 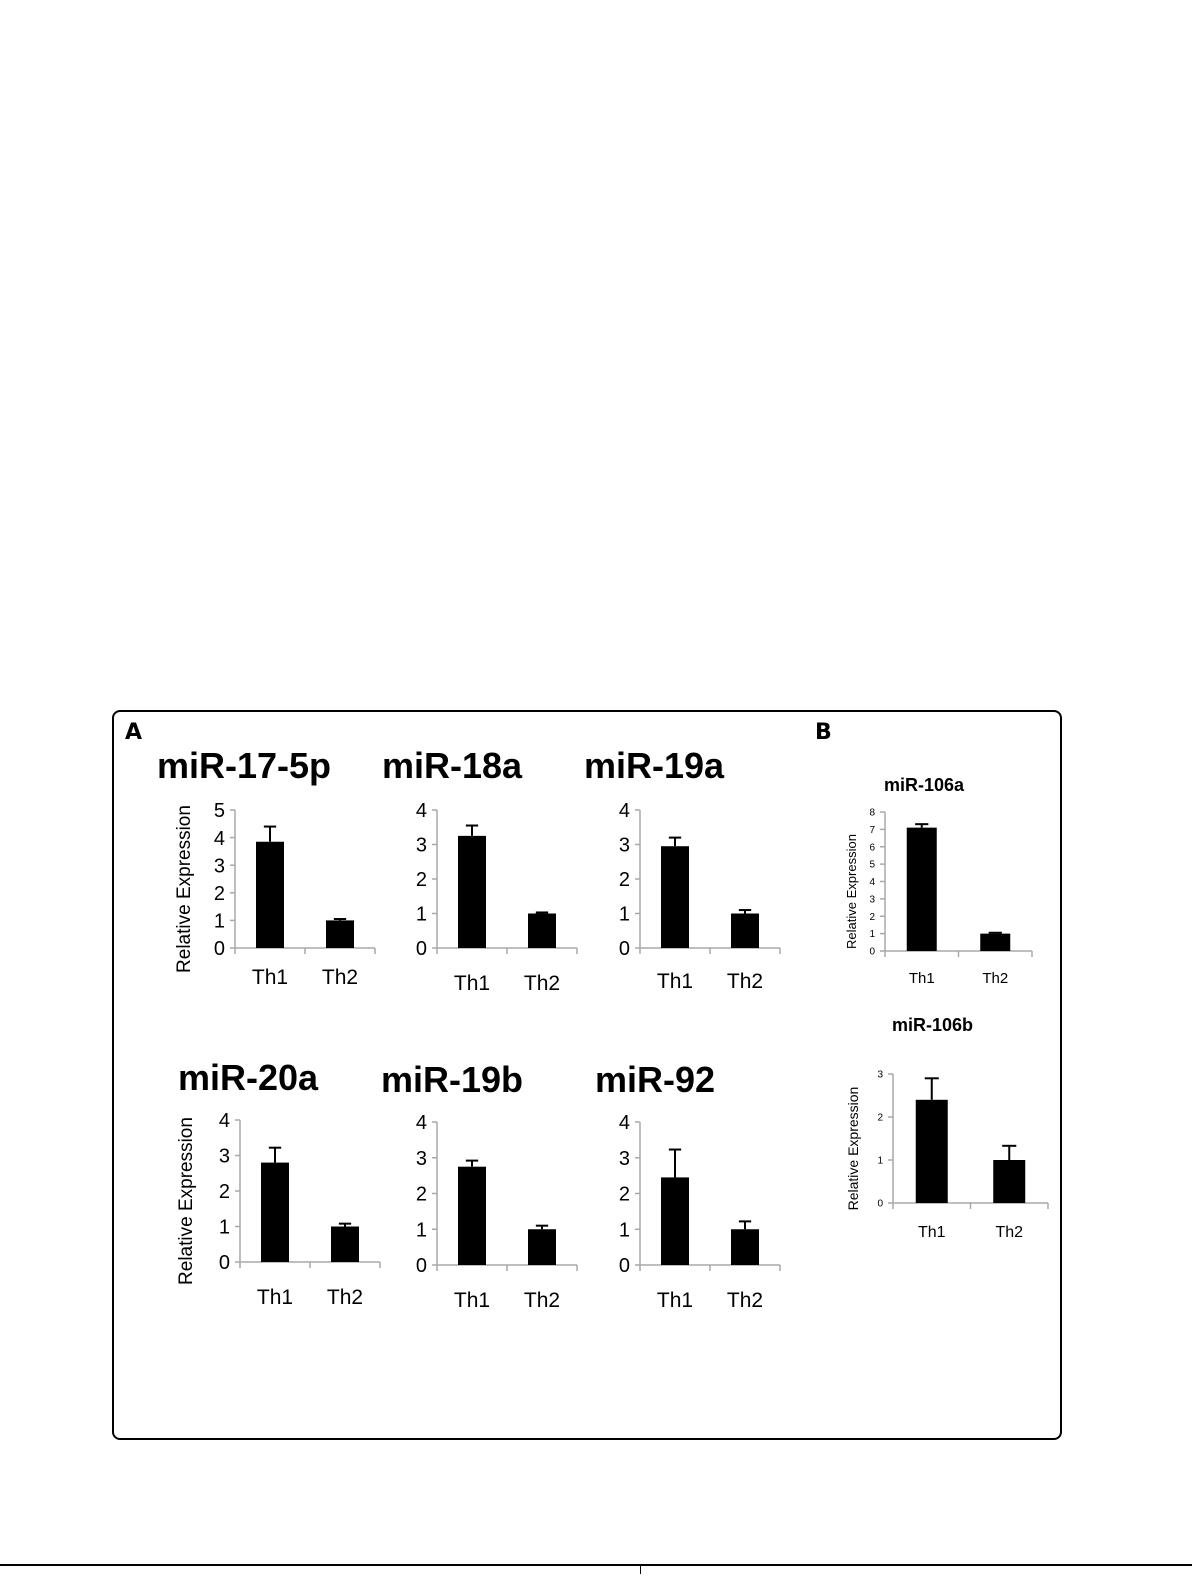 What do you see at coordinates (640, 1570) in the screenshot?
I see `page-bottom-tick` at bounding box center [640, 1570].